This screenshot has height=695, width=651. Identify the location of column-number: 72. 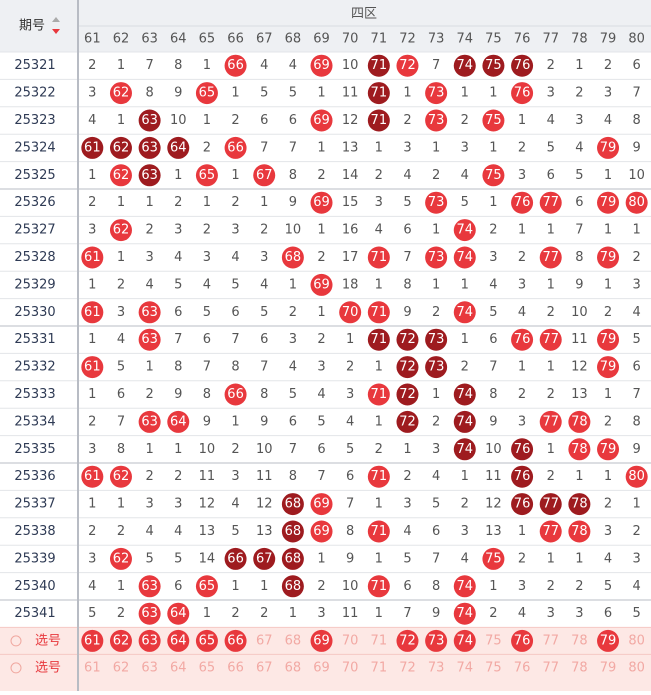
(407, 39).